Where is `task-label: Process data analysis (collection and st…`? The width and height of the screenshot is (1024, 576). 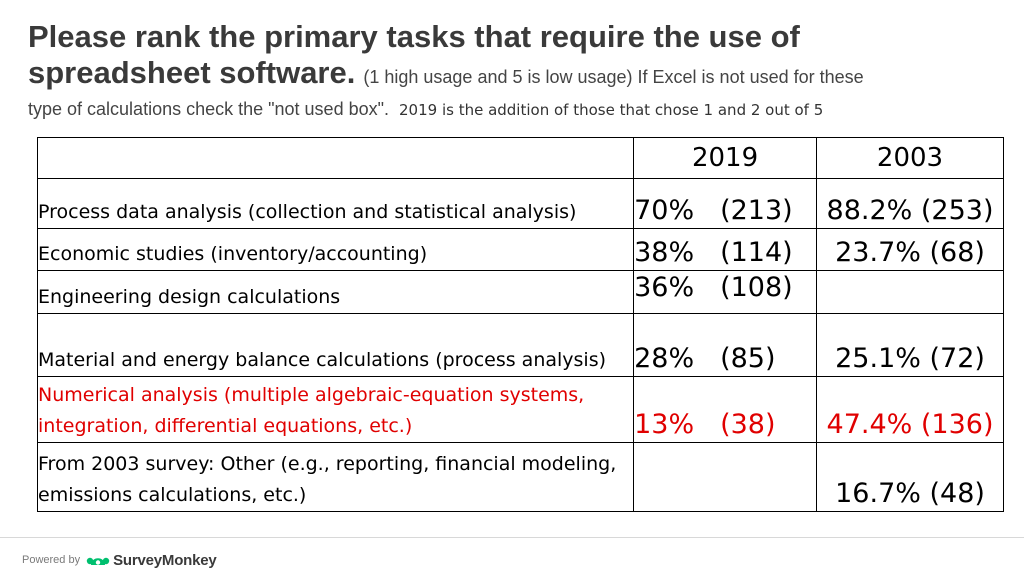
task-label: Process data analysis (collection and st… is located at coordinates (335, 203).